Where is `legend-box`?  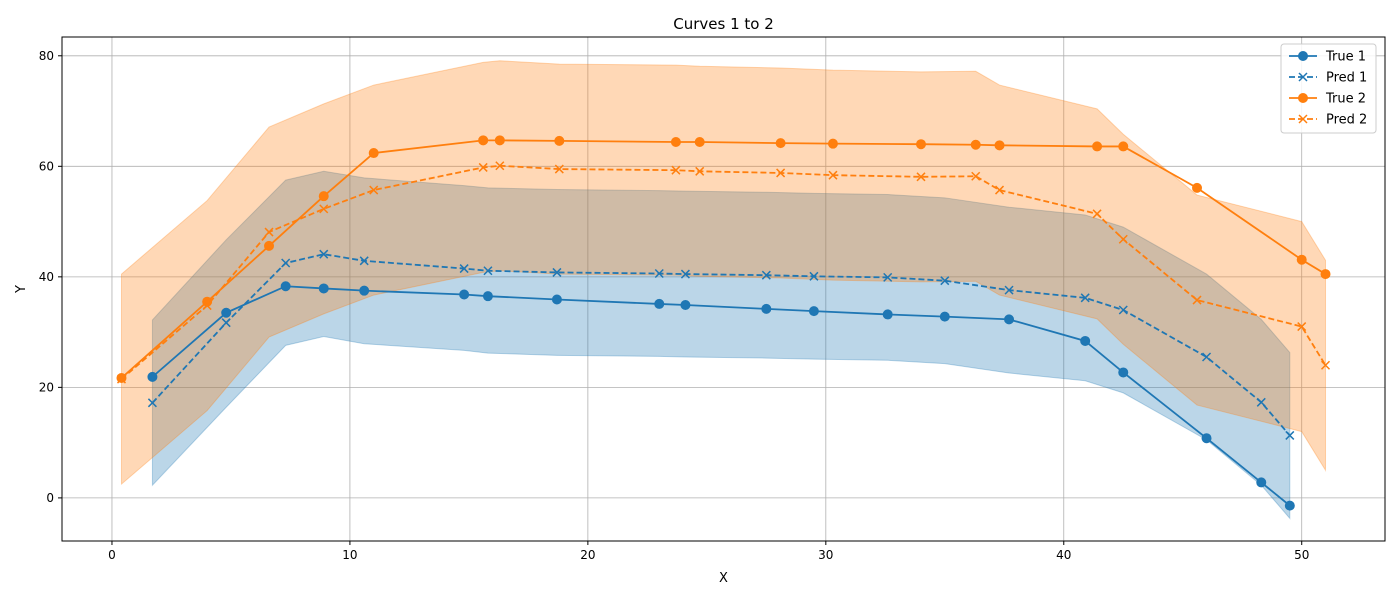 legend-box is located at coordinates (1328, 88).